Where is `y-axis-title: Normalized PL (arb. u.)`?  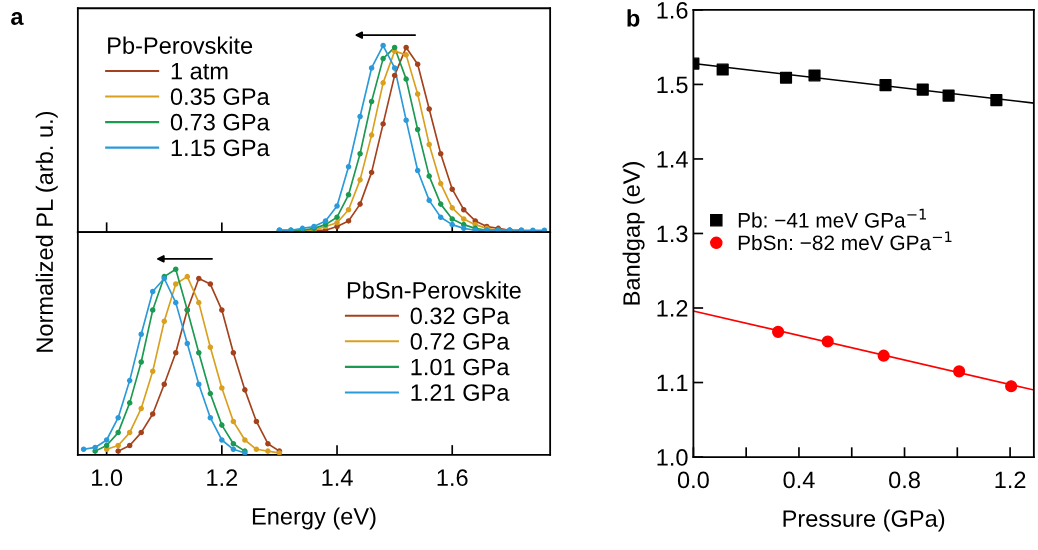
y-axis-title: Normalized PL (arb. u.) is located at coordinates (46, 231).